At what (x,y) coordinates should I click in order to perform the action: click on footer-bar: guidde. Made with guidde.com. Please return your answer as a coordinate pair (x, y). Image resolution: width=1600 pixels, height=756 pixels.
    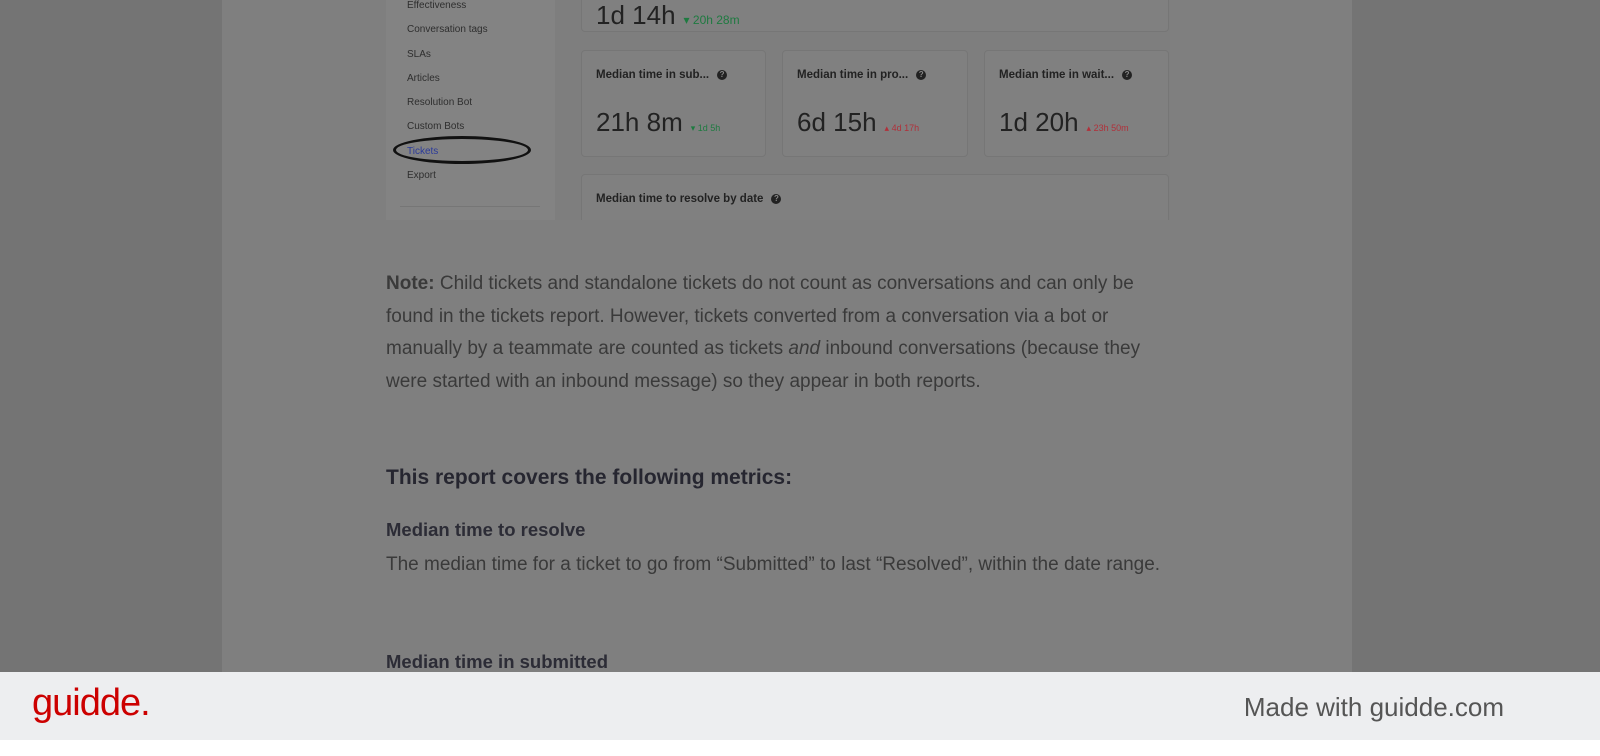
    Looking at the image, I should click on (800, 706).